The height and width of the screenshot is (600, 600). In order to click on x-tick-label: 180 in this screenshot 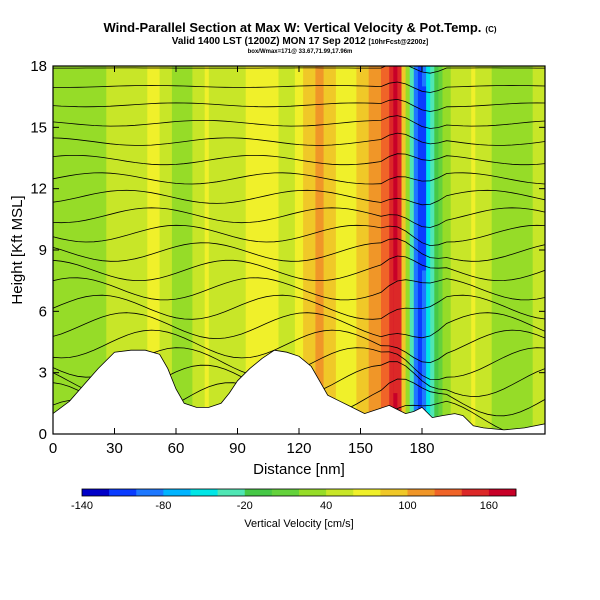, I will do `click(421, 448)`.